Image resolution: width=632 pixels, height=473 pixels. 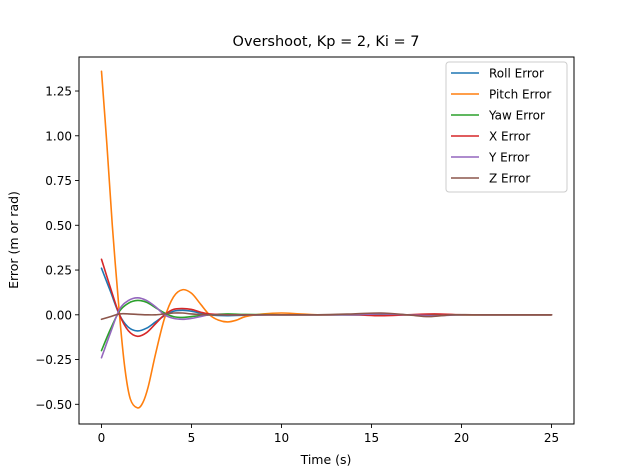 I want to click on x-axis-ticks: 0 5 10 15 20 25, so click(x=328, y=434).